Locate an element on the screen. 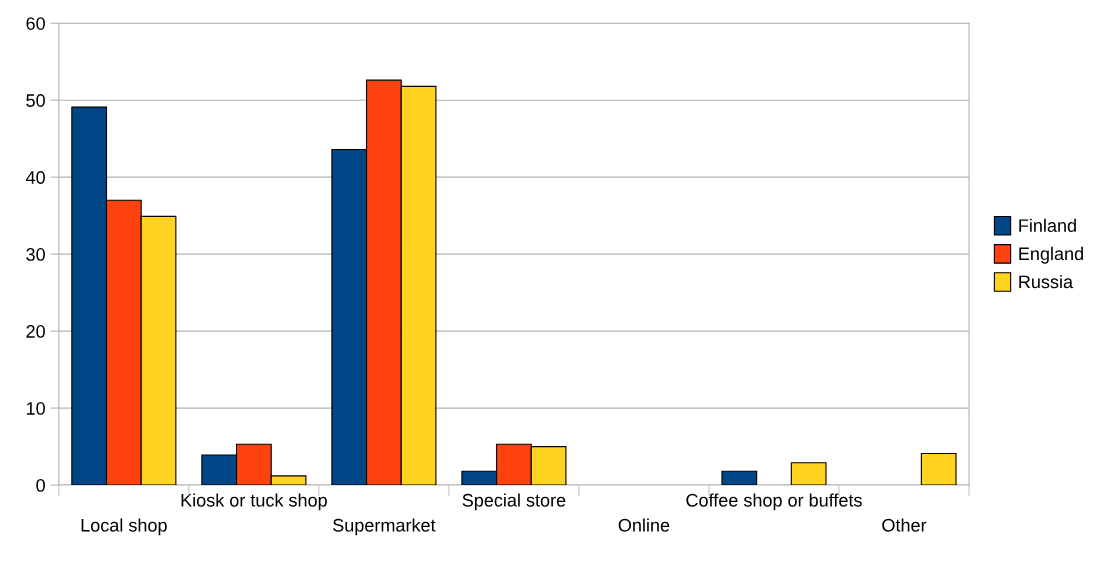 This screenshot has height=566, width=1110. x-tick-label: Online is located at coordinates (644, 525).